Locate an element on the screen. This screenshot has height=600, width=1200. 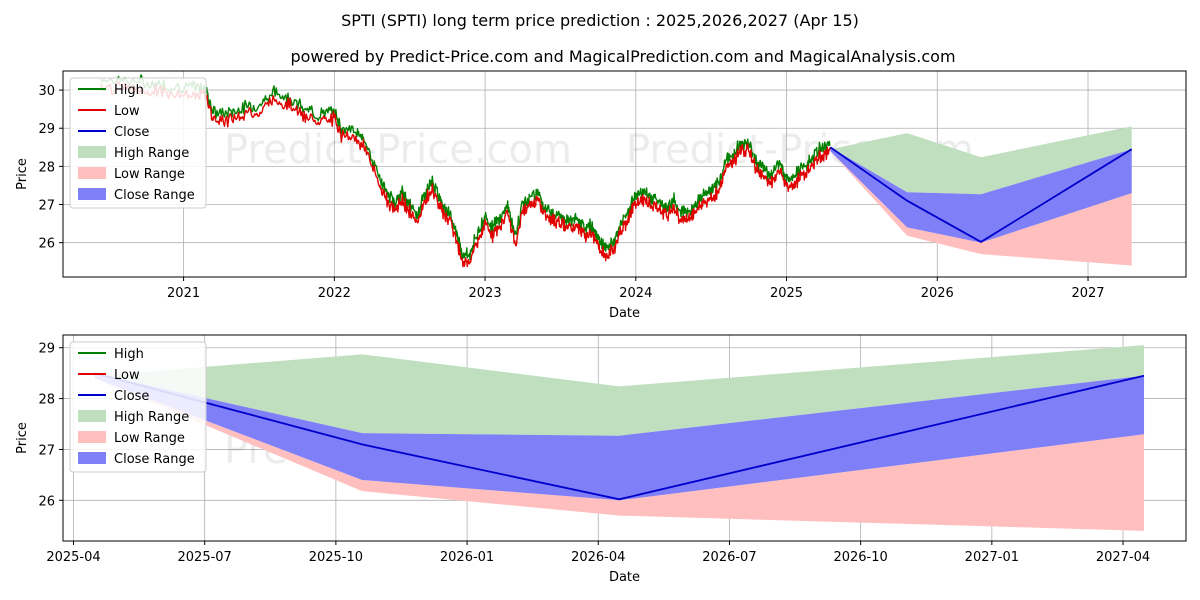
x-tick-label: 2026-01 is located at coordinates (467, 557).